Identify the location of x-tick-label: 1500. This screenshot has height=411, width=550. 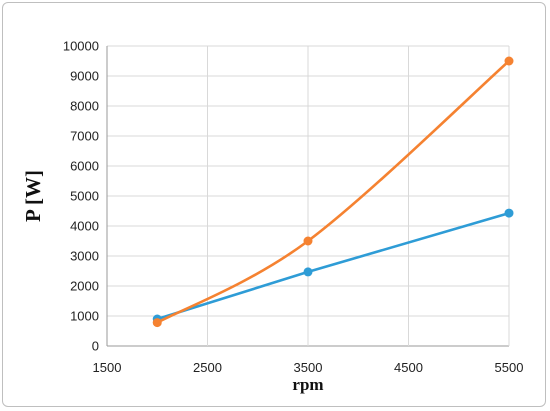
(107, 367).